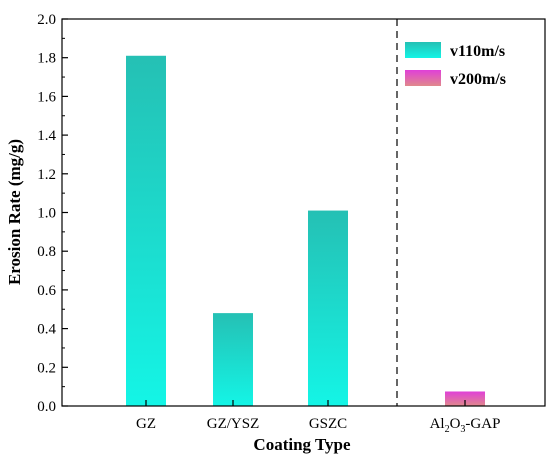  I want to click on y-tick-label: 1.2, so click(46, 175).